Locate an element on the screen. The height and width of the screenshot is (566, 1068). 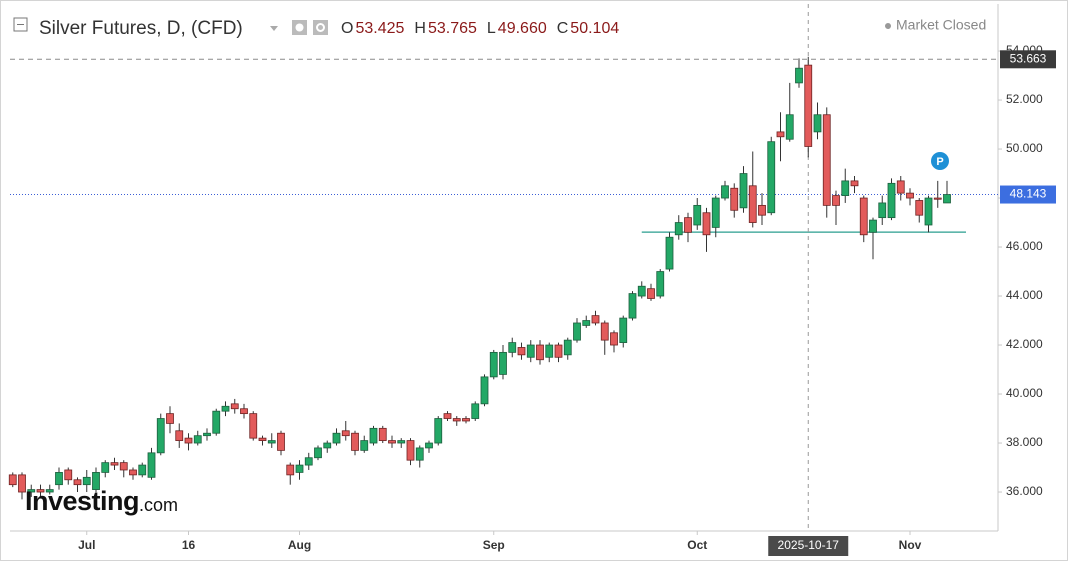
x-tick-label: Jul is located at coordinates (86, 545).